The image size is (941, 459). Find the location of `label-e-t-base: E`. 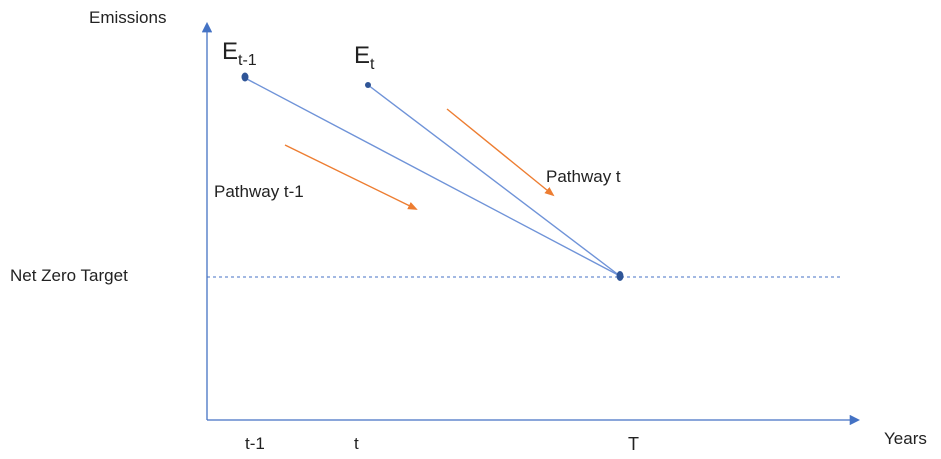

label-e-t-base: E is located at coordinates (362, 55).